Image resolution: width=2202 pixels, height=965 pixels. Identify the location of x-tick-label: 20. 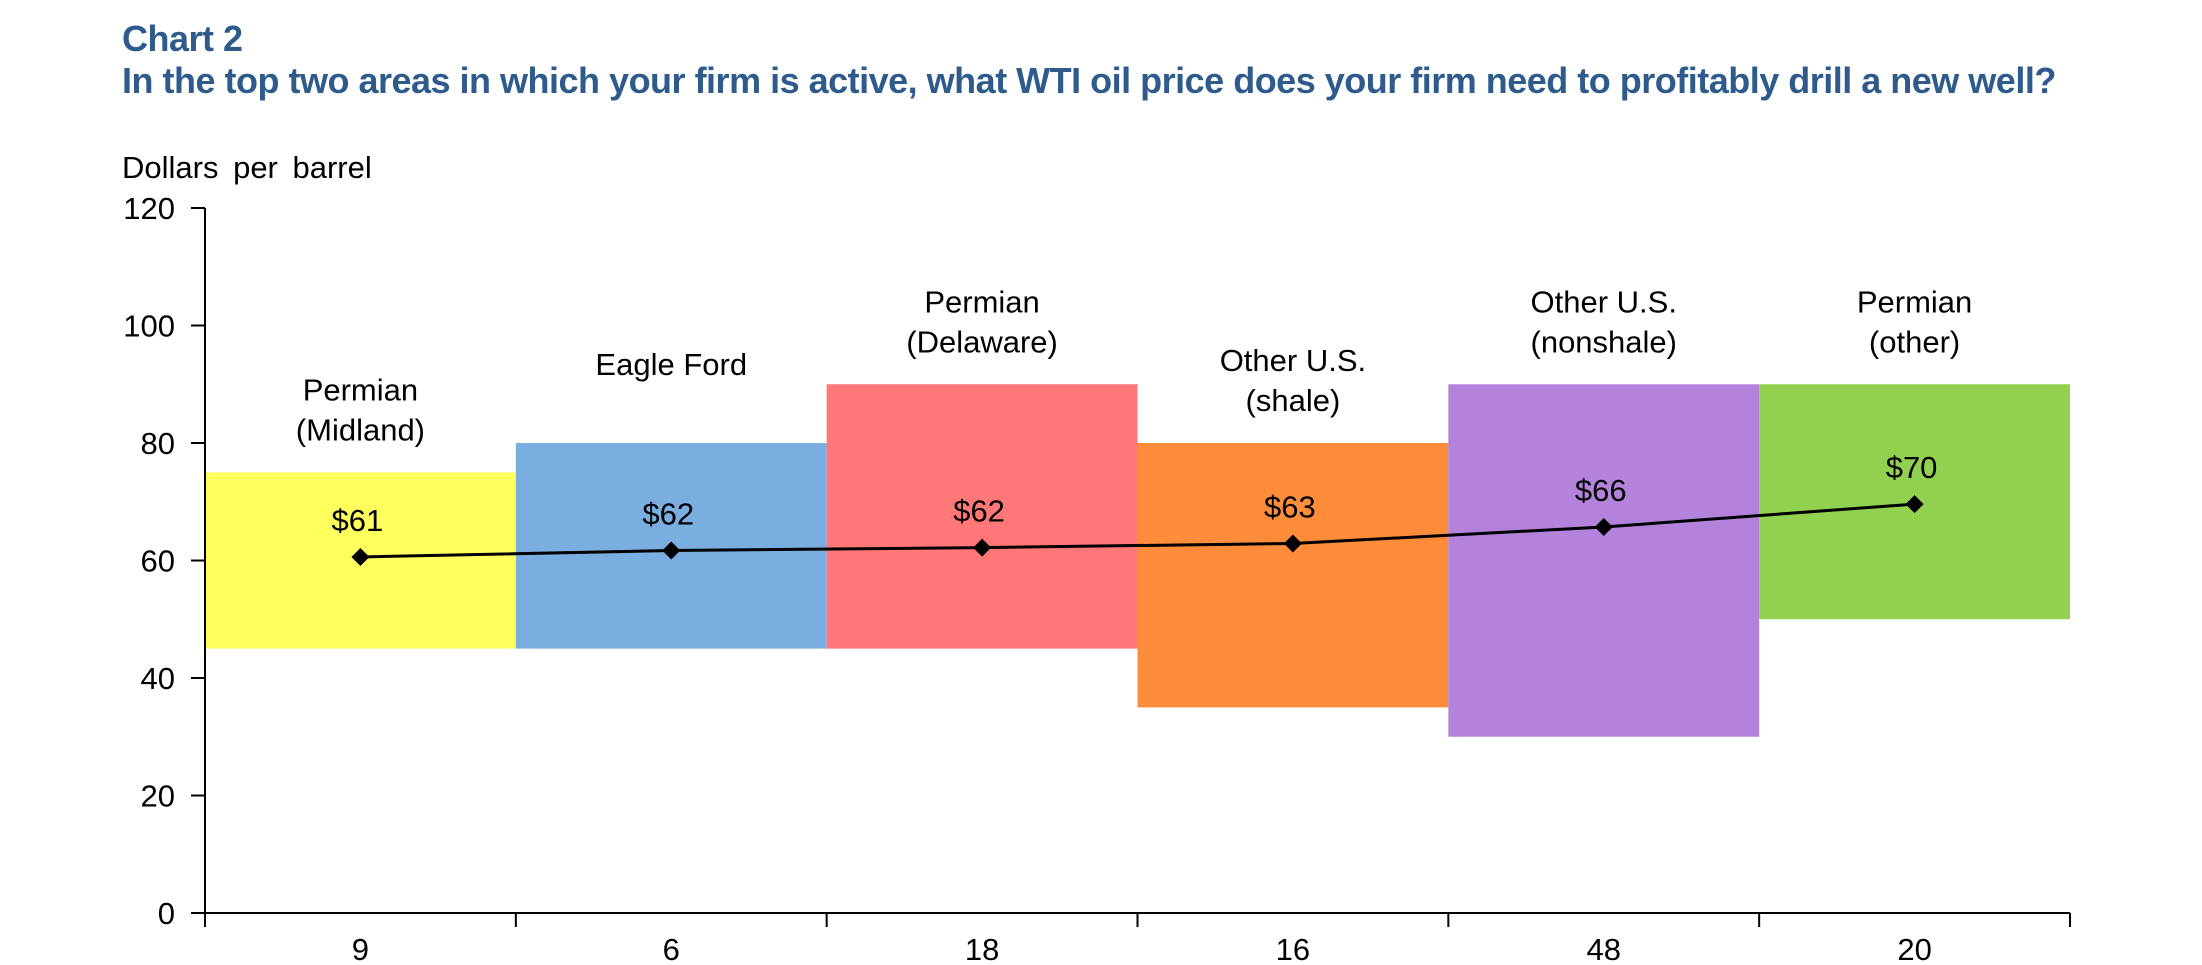
(1914, 948).